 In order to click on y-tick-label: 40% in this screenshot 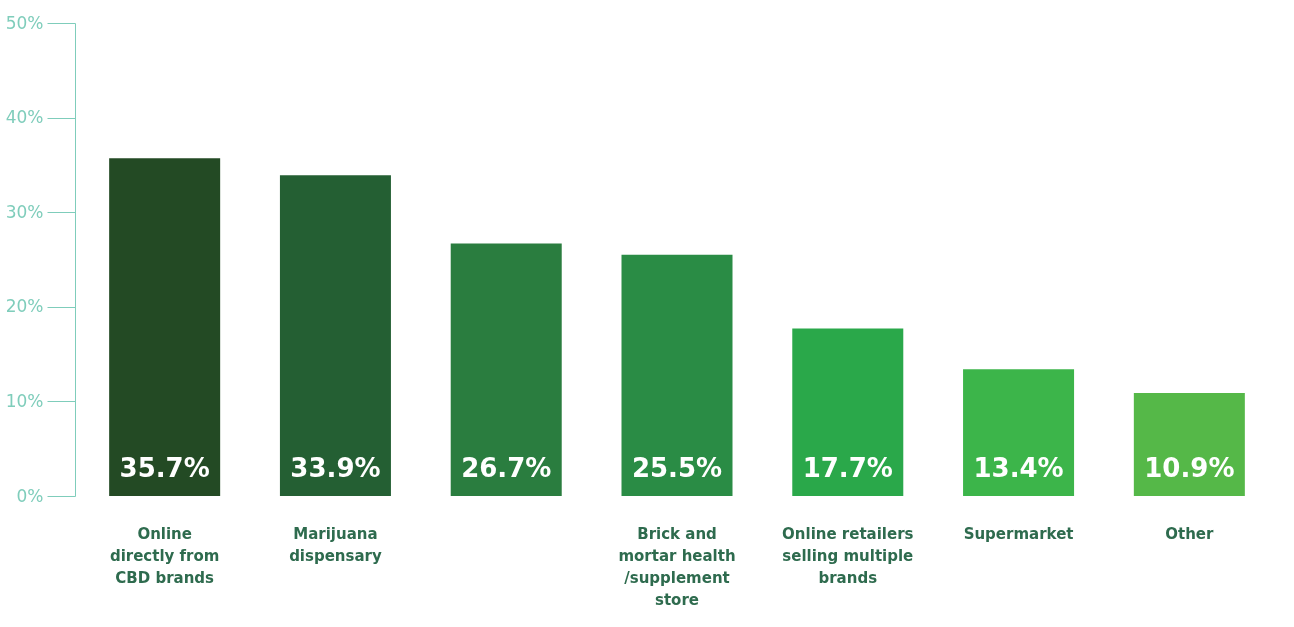, I will do `click(24, 117)`.